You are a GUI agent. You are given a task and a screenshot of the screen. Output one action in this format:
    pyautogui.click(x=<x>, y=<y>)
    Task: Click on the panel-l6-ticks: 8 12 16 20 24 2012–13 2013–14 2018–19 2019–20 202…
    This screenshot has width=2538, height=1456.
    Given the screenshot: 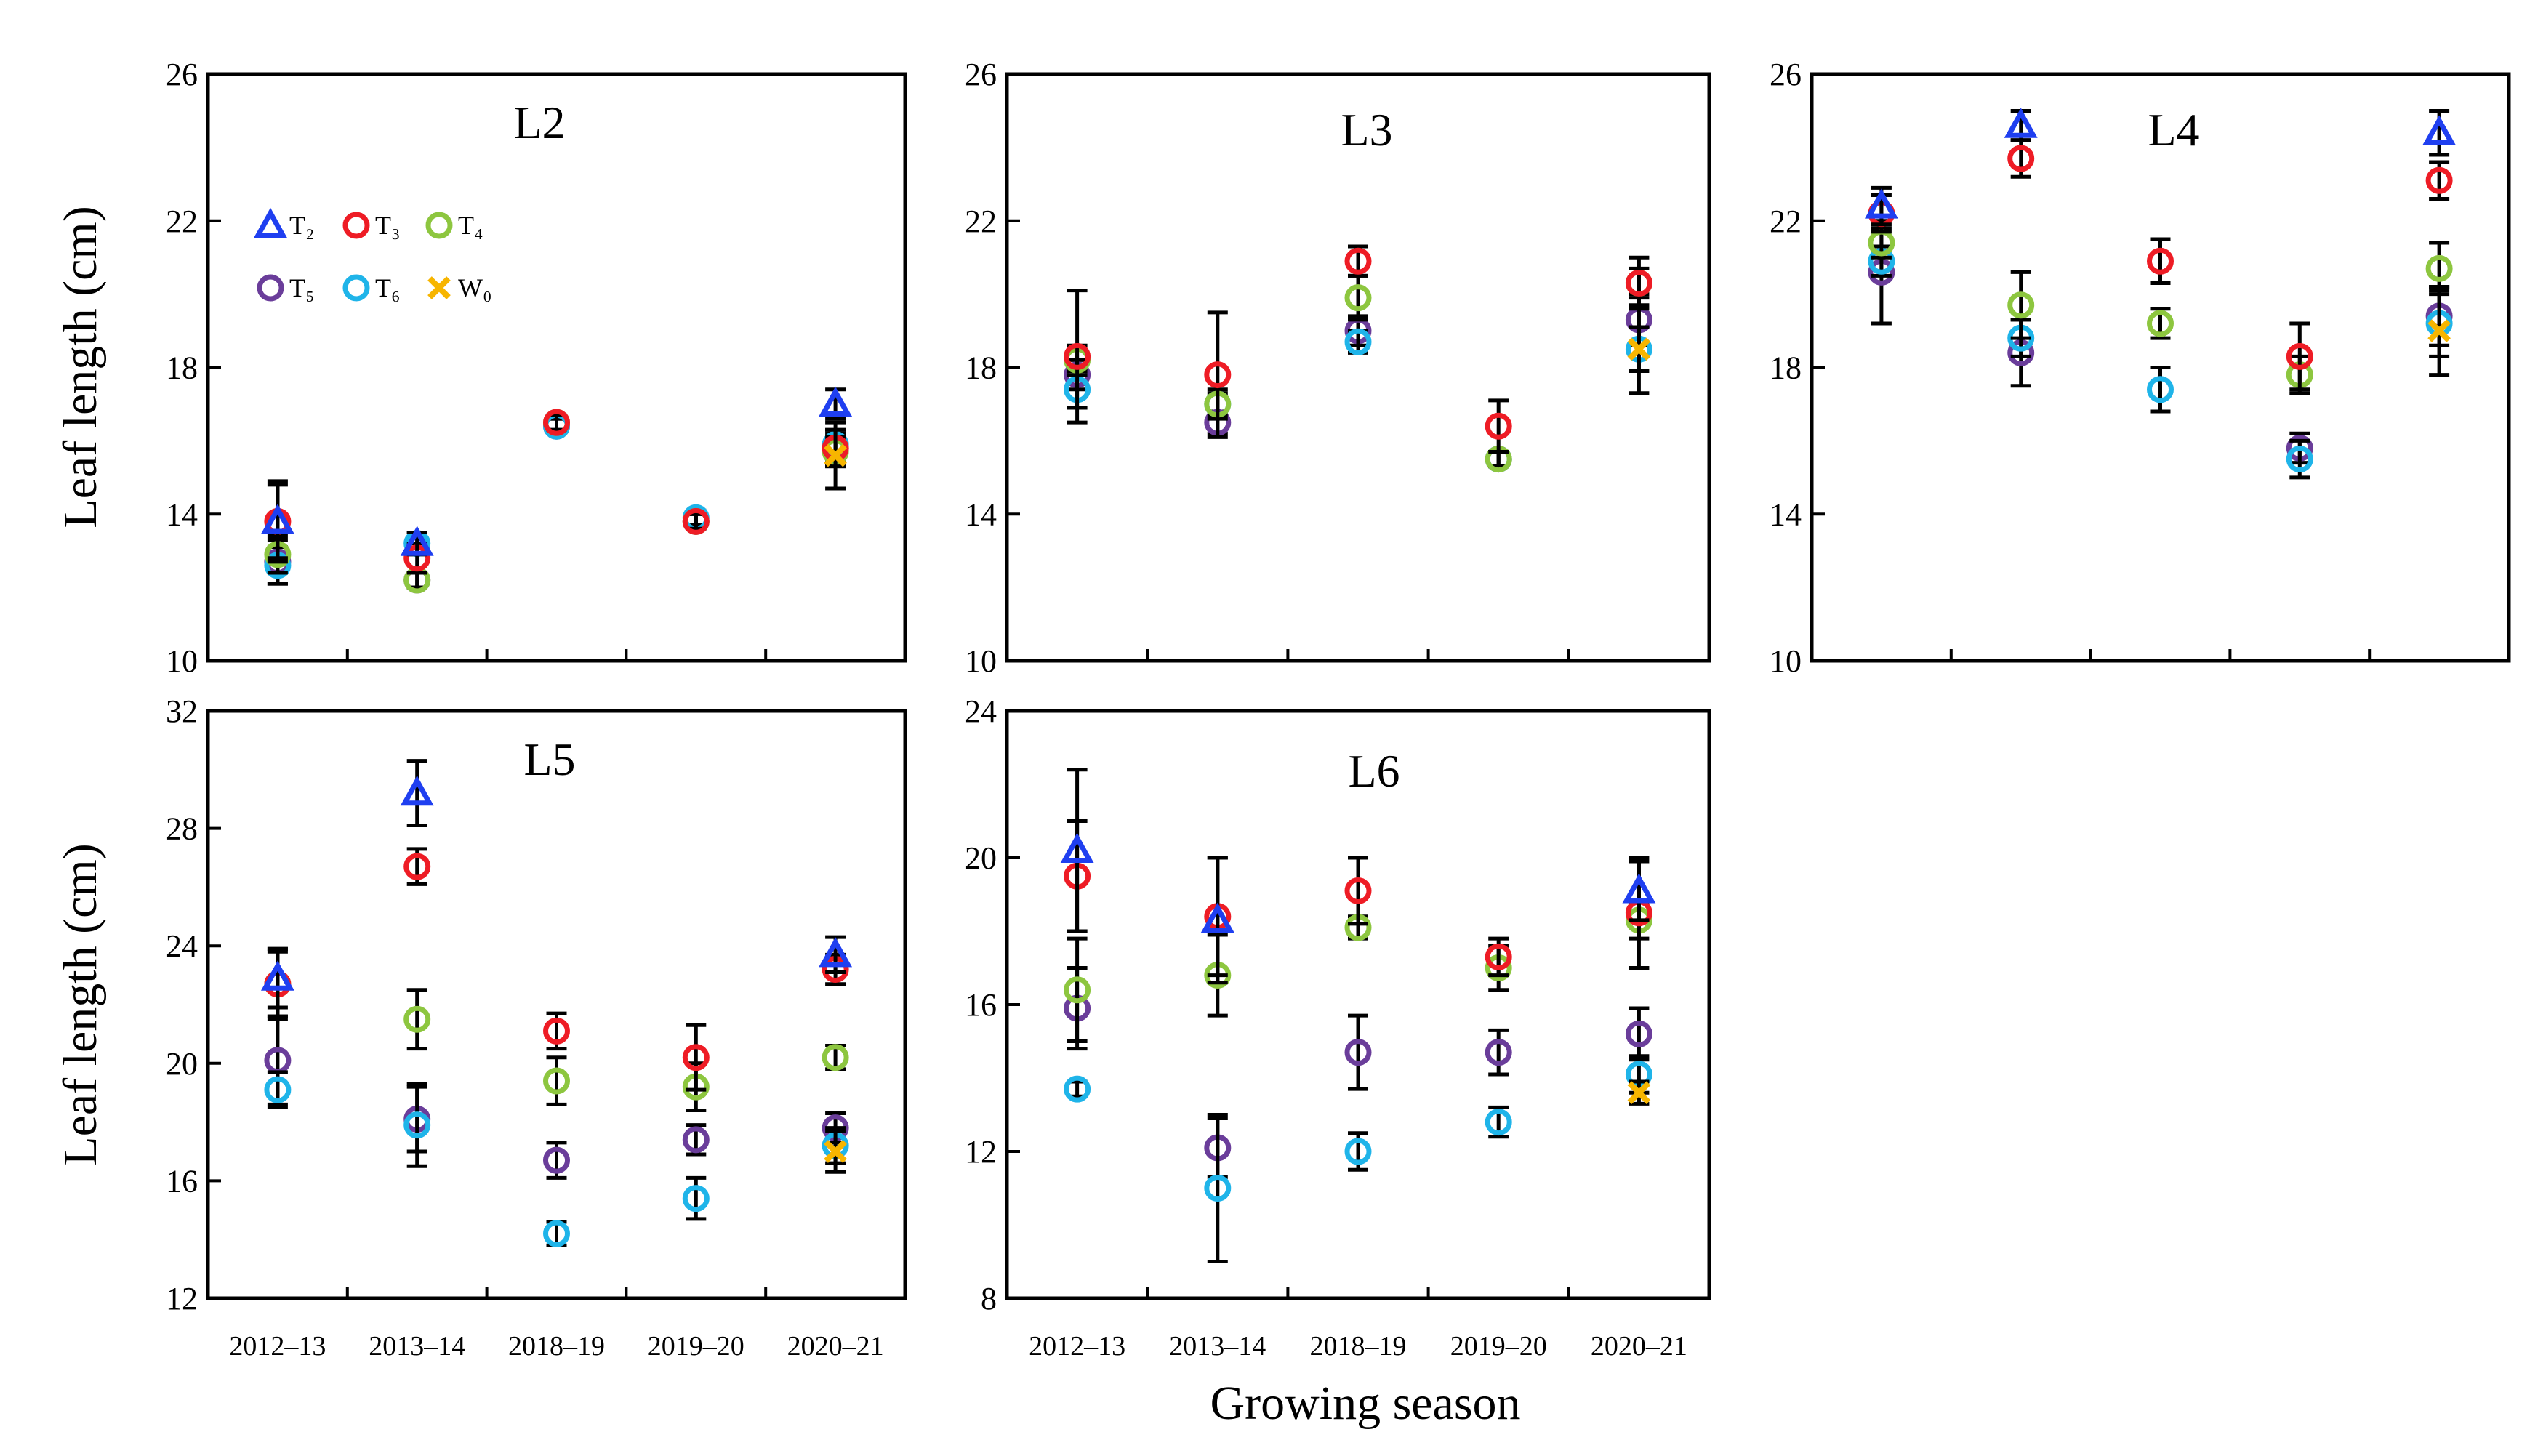 What is the action you would take?
    pyautogui.click(x=1326, y=1027)
    